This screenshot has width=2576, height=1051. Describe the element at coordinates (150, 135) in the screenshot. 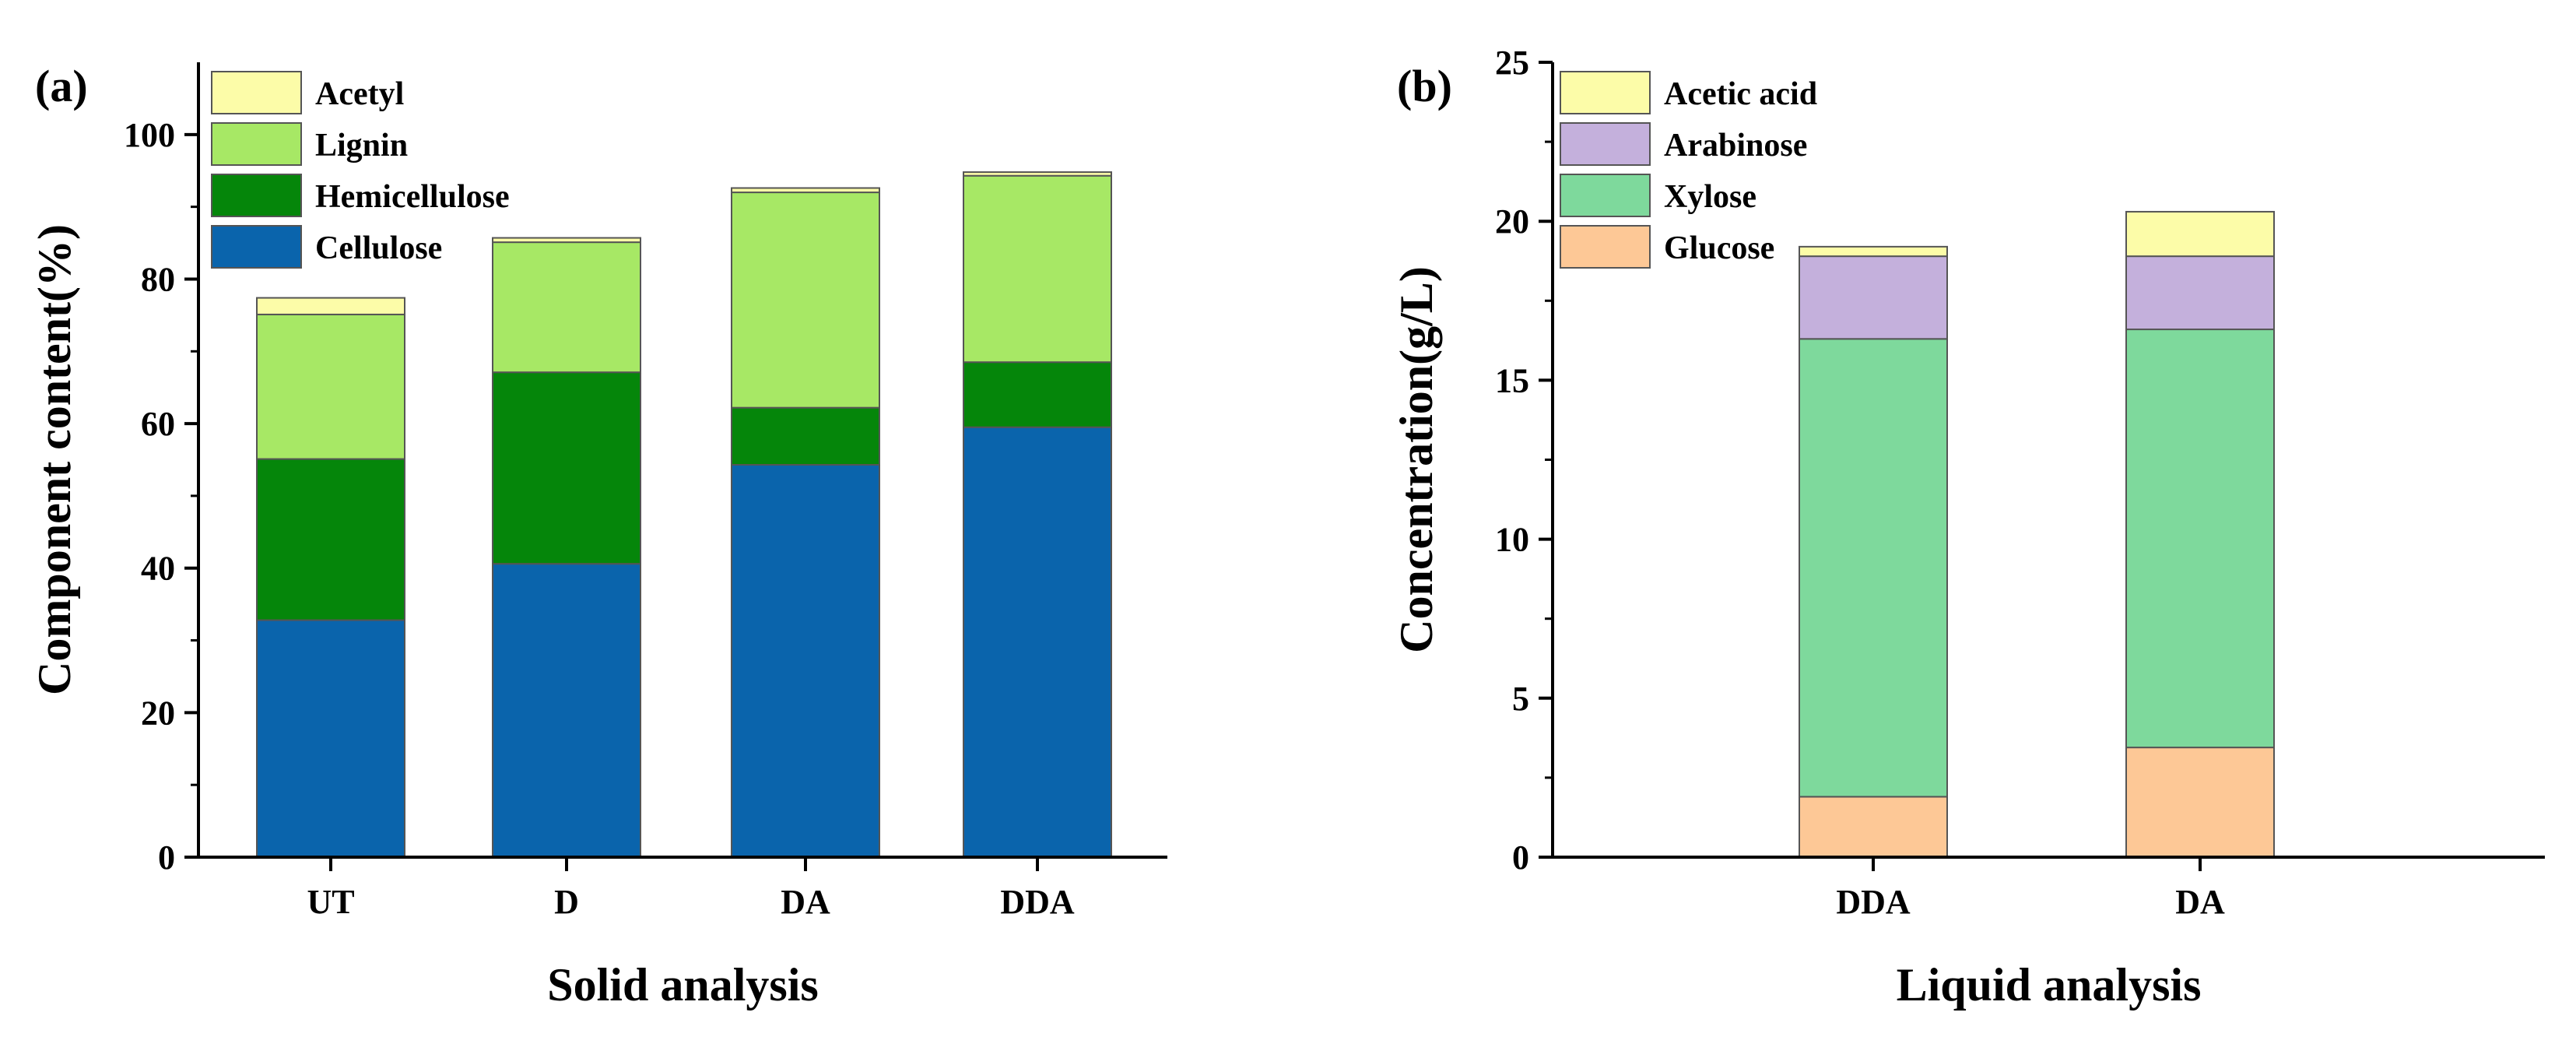

I see `y-tick-label: 100` at that location.